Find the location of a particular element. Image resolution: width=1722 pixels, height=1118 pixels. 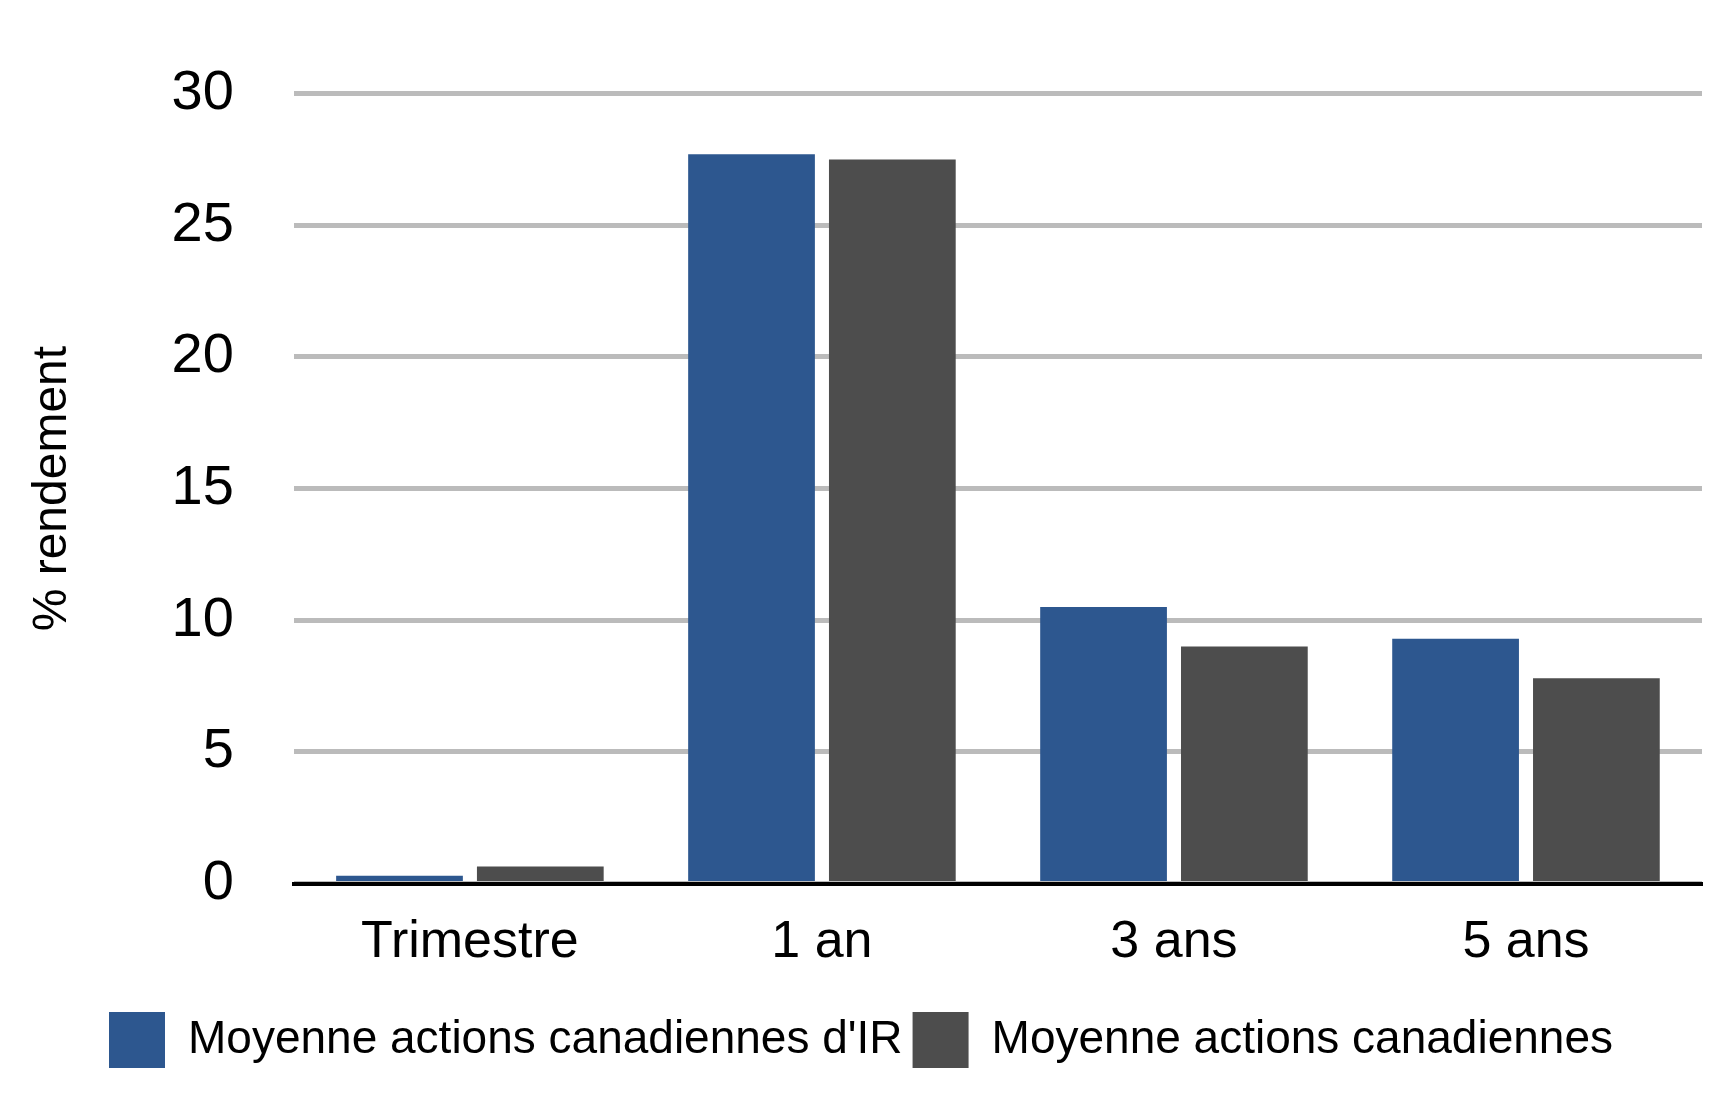

y-tick-label: 0 is located at coordinates (218, 880).